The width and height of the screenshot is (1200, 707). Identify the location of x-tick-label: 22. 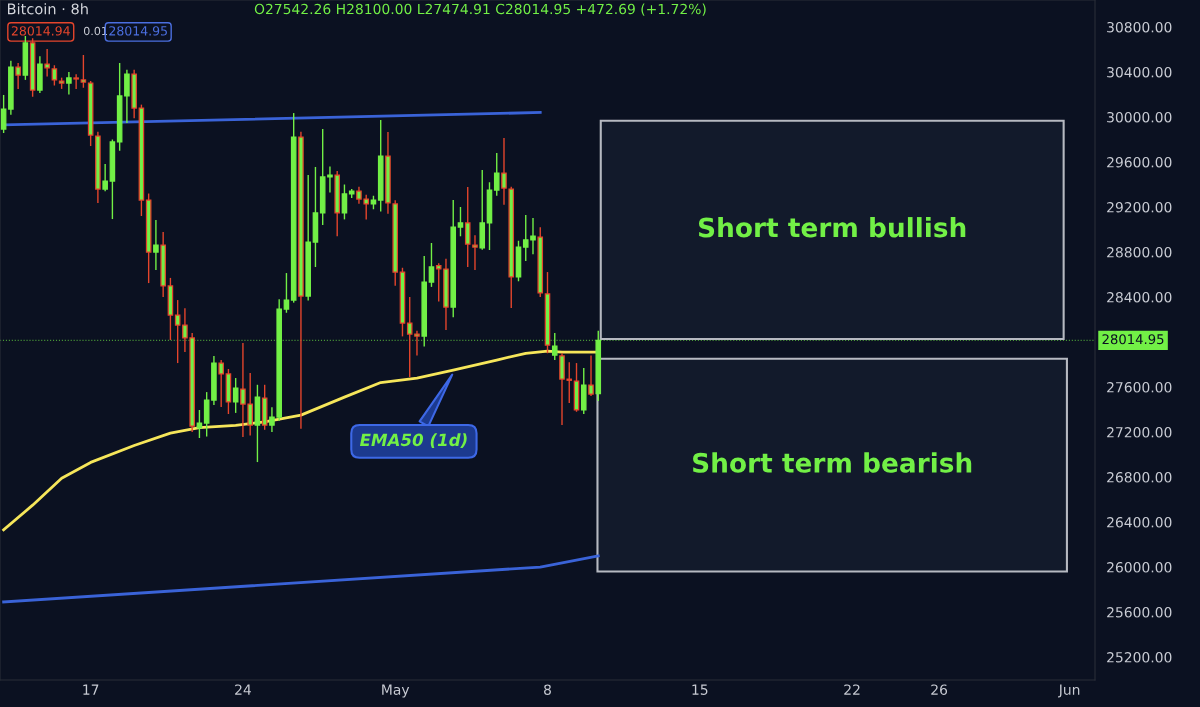
(852, 689).